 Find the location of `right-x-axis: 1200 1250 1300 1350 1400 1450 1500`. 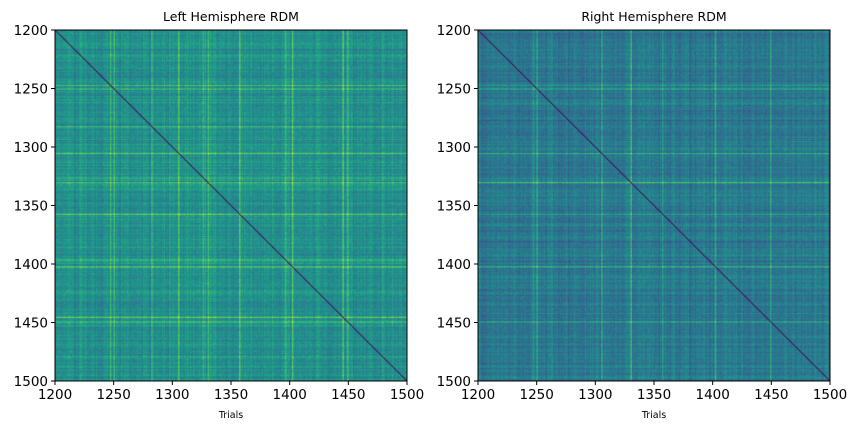

right-x-axis: 1200 1250 1300 1350 1400 1450 1500 is located at coordinates (654, 392).